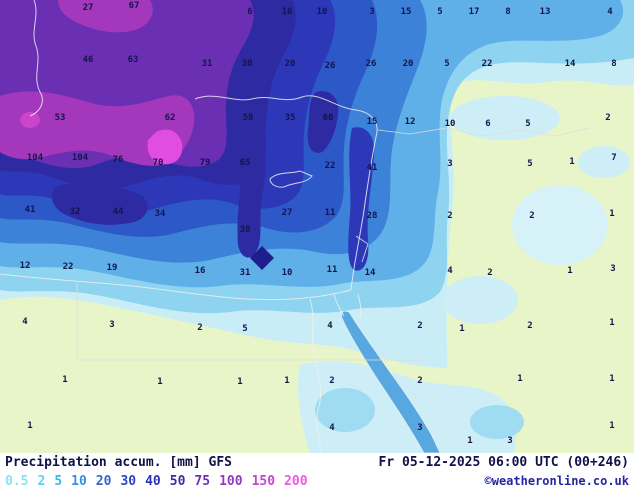 The width and height of the screenshot is (634, 490). I want to click on map-value-label: 34, so click(160, 214).